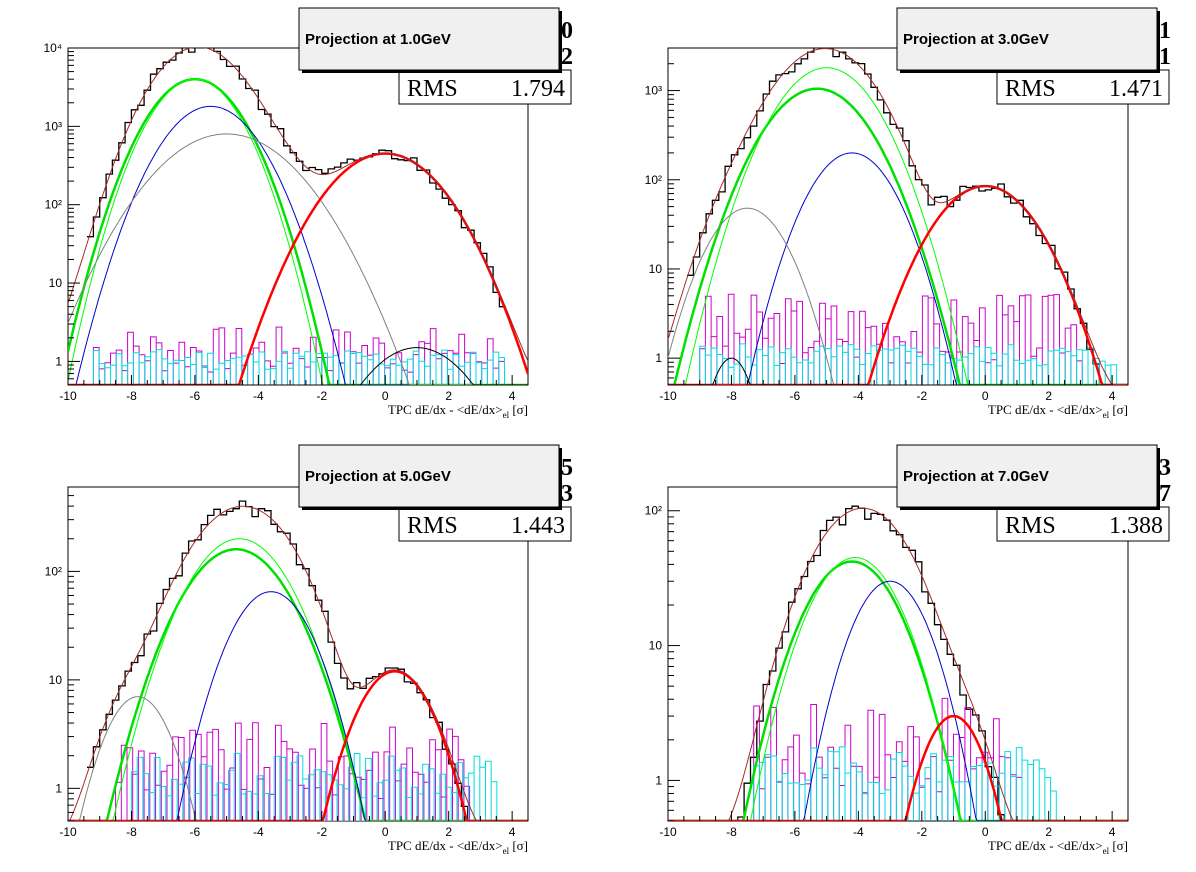  What do you see at coordinates (976, 476) in the screenshot?
I see `panel-title: Projection at 7.0GeV` at bounding box center [976, 476].